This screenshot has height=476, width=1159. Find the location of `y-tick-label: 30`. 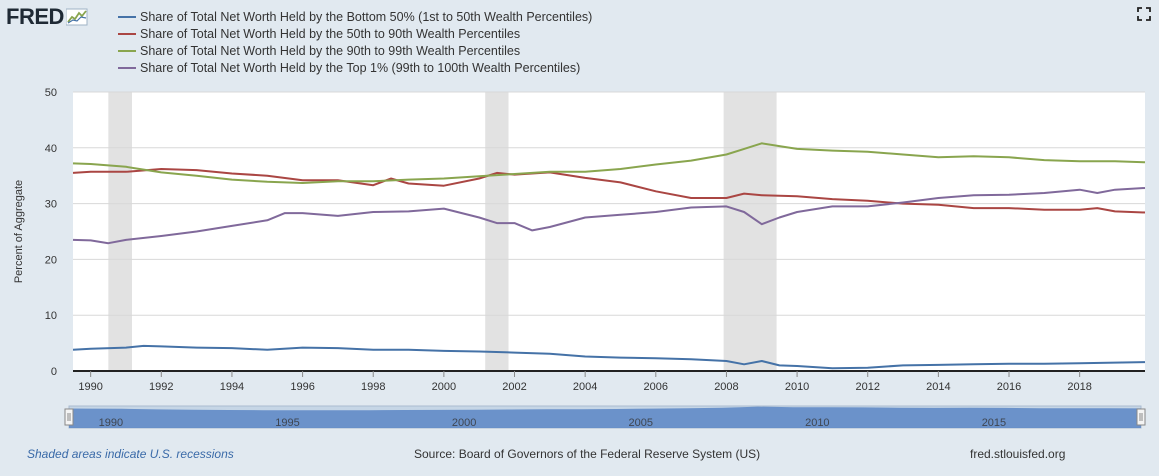

y-tick-label: 30 is located at coordinates (51, 205).